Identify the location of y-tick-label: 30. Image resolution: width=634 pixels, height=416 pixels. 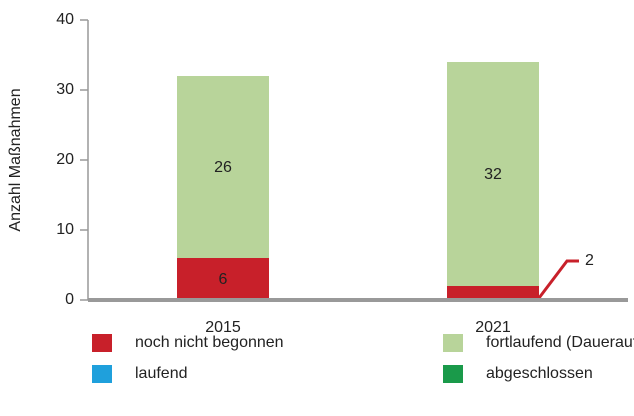
(65, 89).